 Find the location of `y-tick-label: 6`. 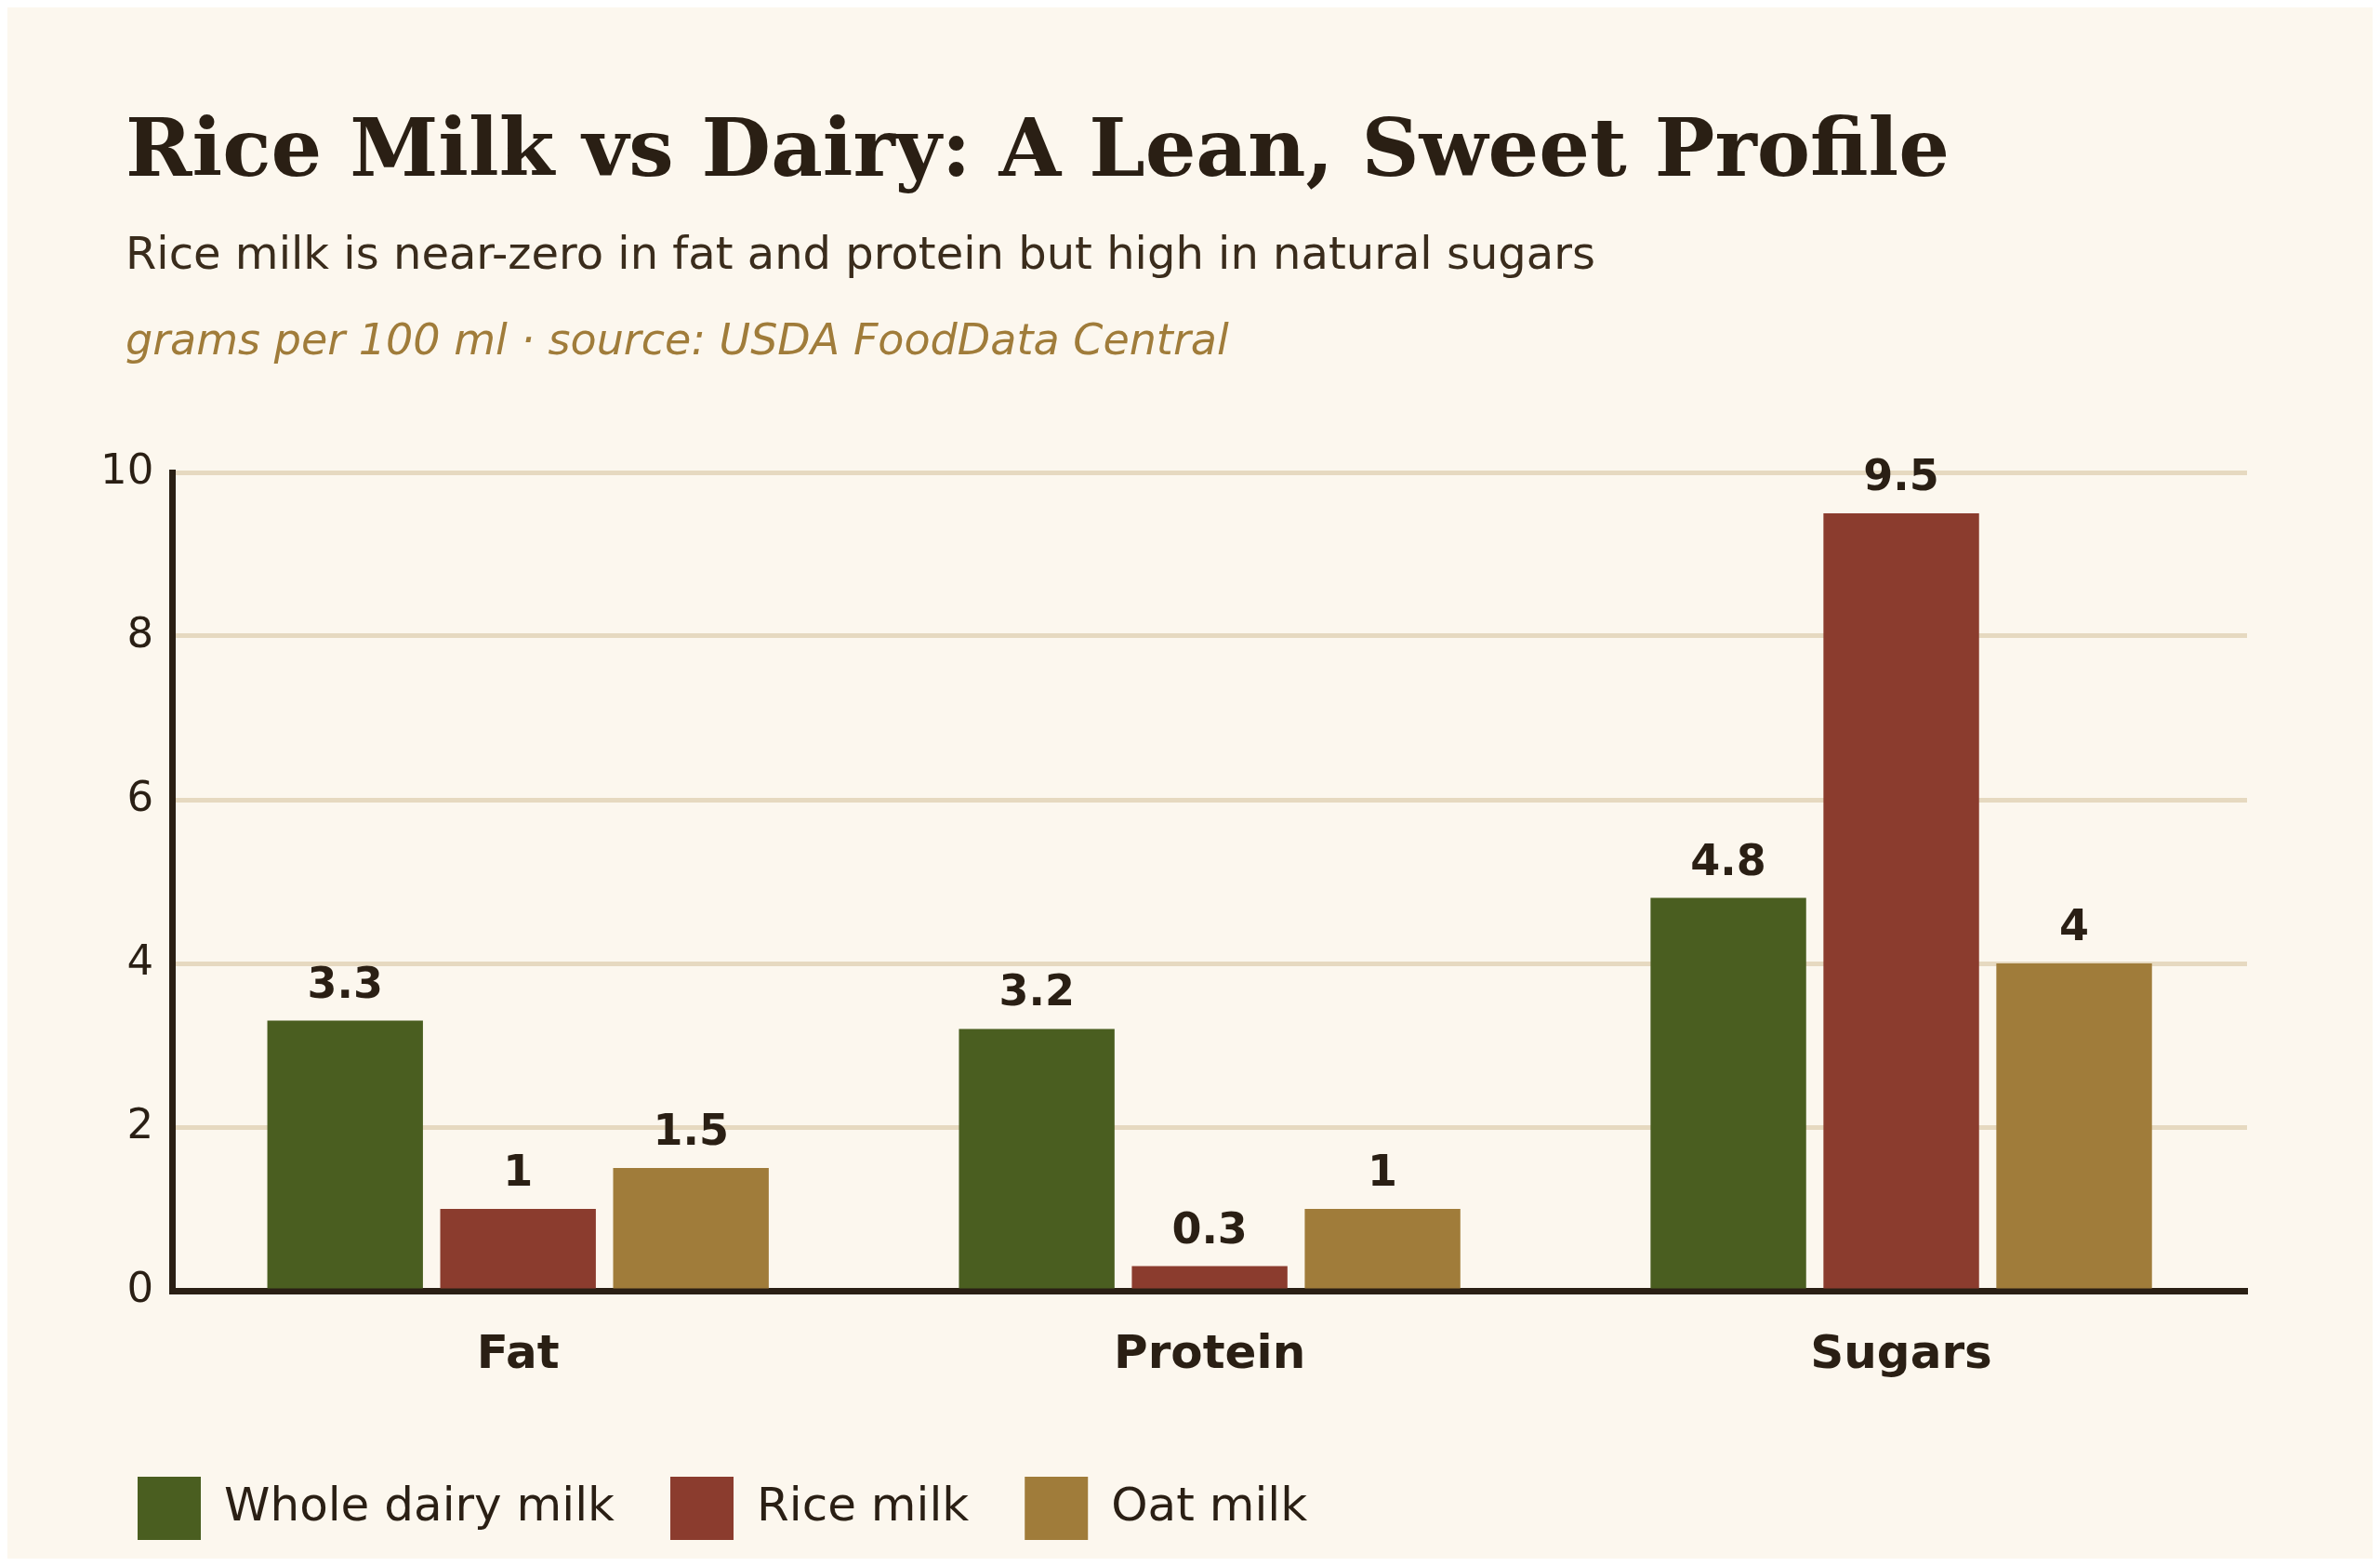

y-tick-label: 6 is located at coordinates (140, 796).